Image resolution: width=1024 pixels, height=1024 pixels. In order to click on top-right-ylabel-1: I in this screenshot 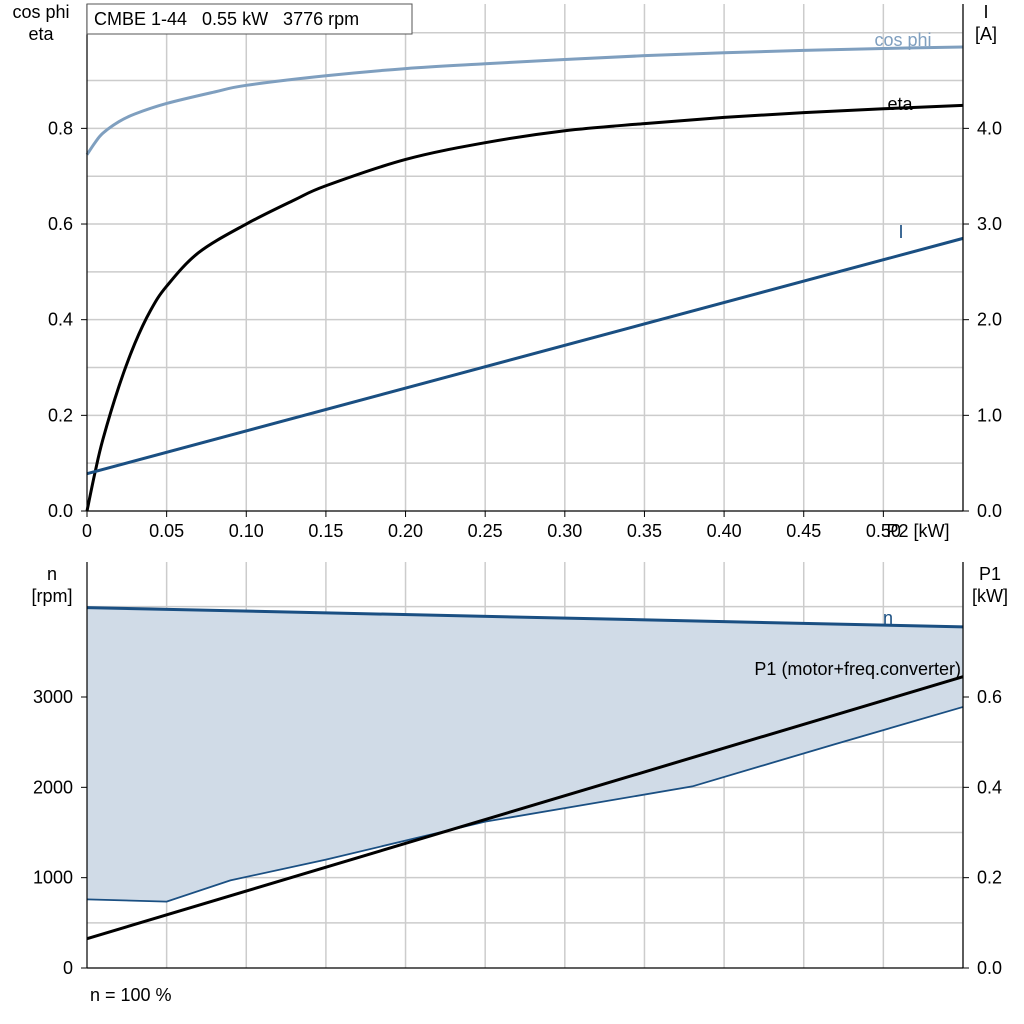, I will do `click(985, 12)`.